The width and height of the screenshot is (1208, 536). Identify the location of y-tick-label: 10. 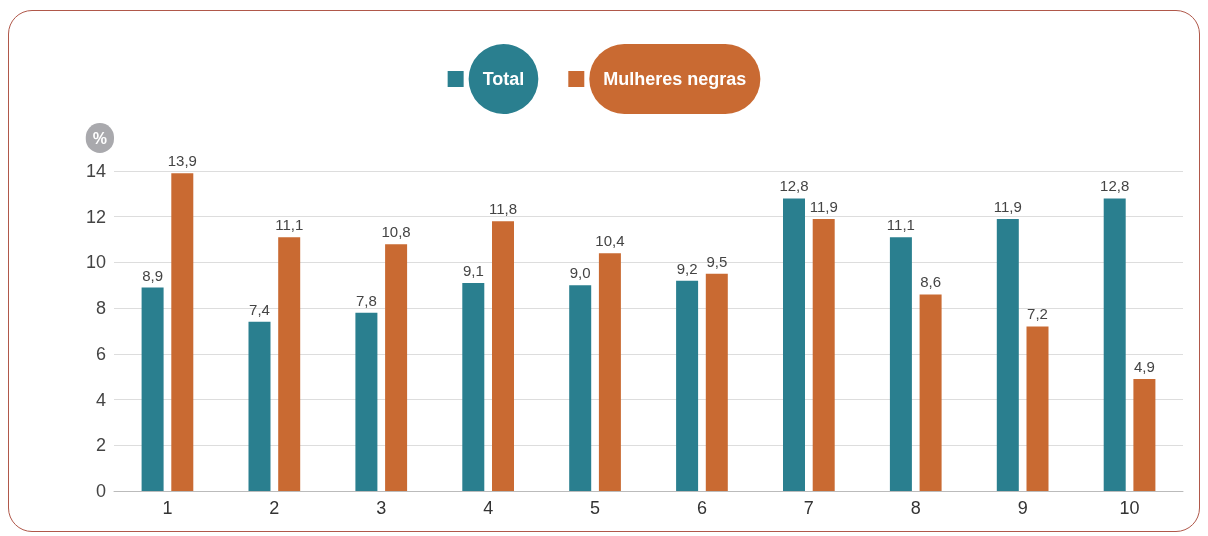
(95, 262).